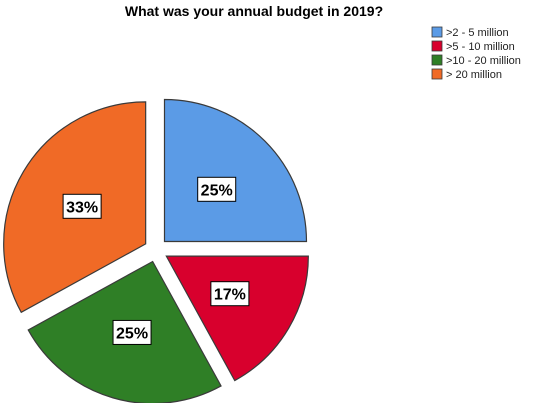 This screenshot has width=553, height=403. I want to click on legend-label: > 20 million, so click(474, 75).